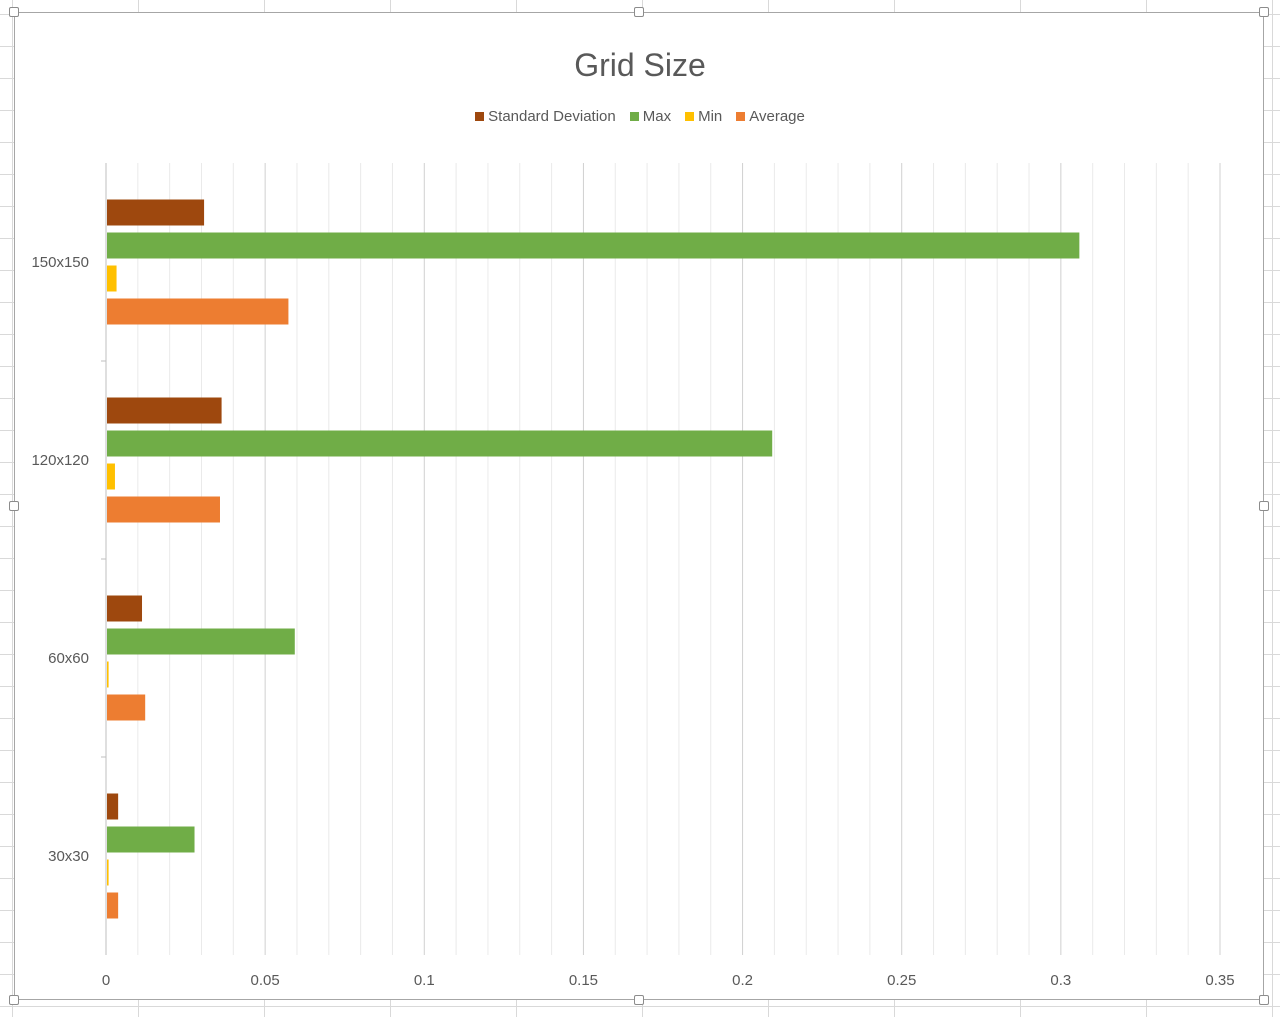 The width and height of the screenshot is (1280, 1017). What do you see at coordinates (639, 12) in the screenshot?
I see `resize-handle-top` at bounding box center [639, 12].